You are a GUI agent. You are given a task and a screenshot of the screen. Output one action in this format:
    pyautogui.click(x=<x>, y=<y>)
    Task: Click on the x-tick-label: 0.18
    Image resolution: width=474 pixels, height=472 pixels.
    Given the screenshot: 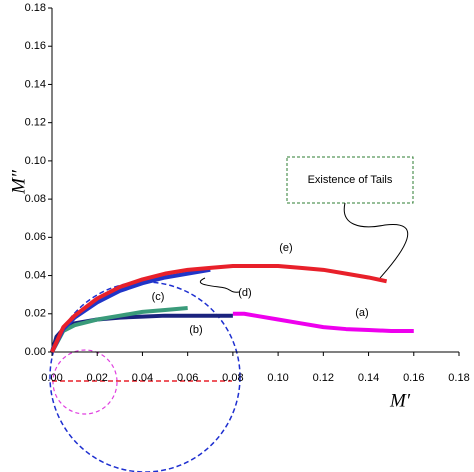 What is the action you would take?
    pyautogui.click(x=458, y=378)
    